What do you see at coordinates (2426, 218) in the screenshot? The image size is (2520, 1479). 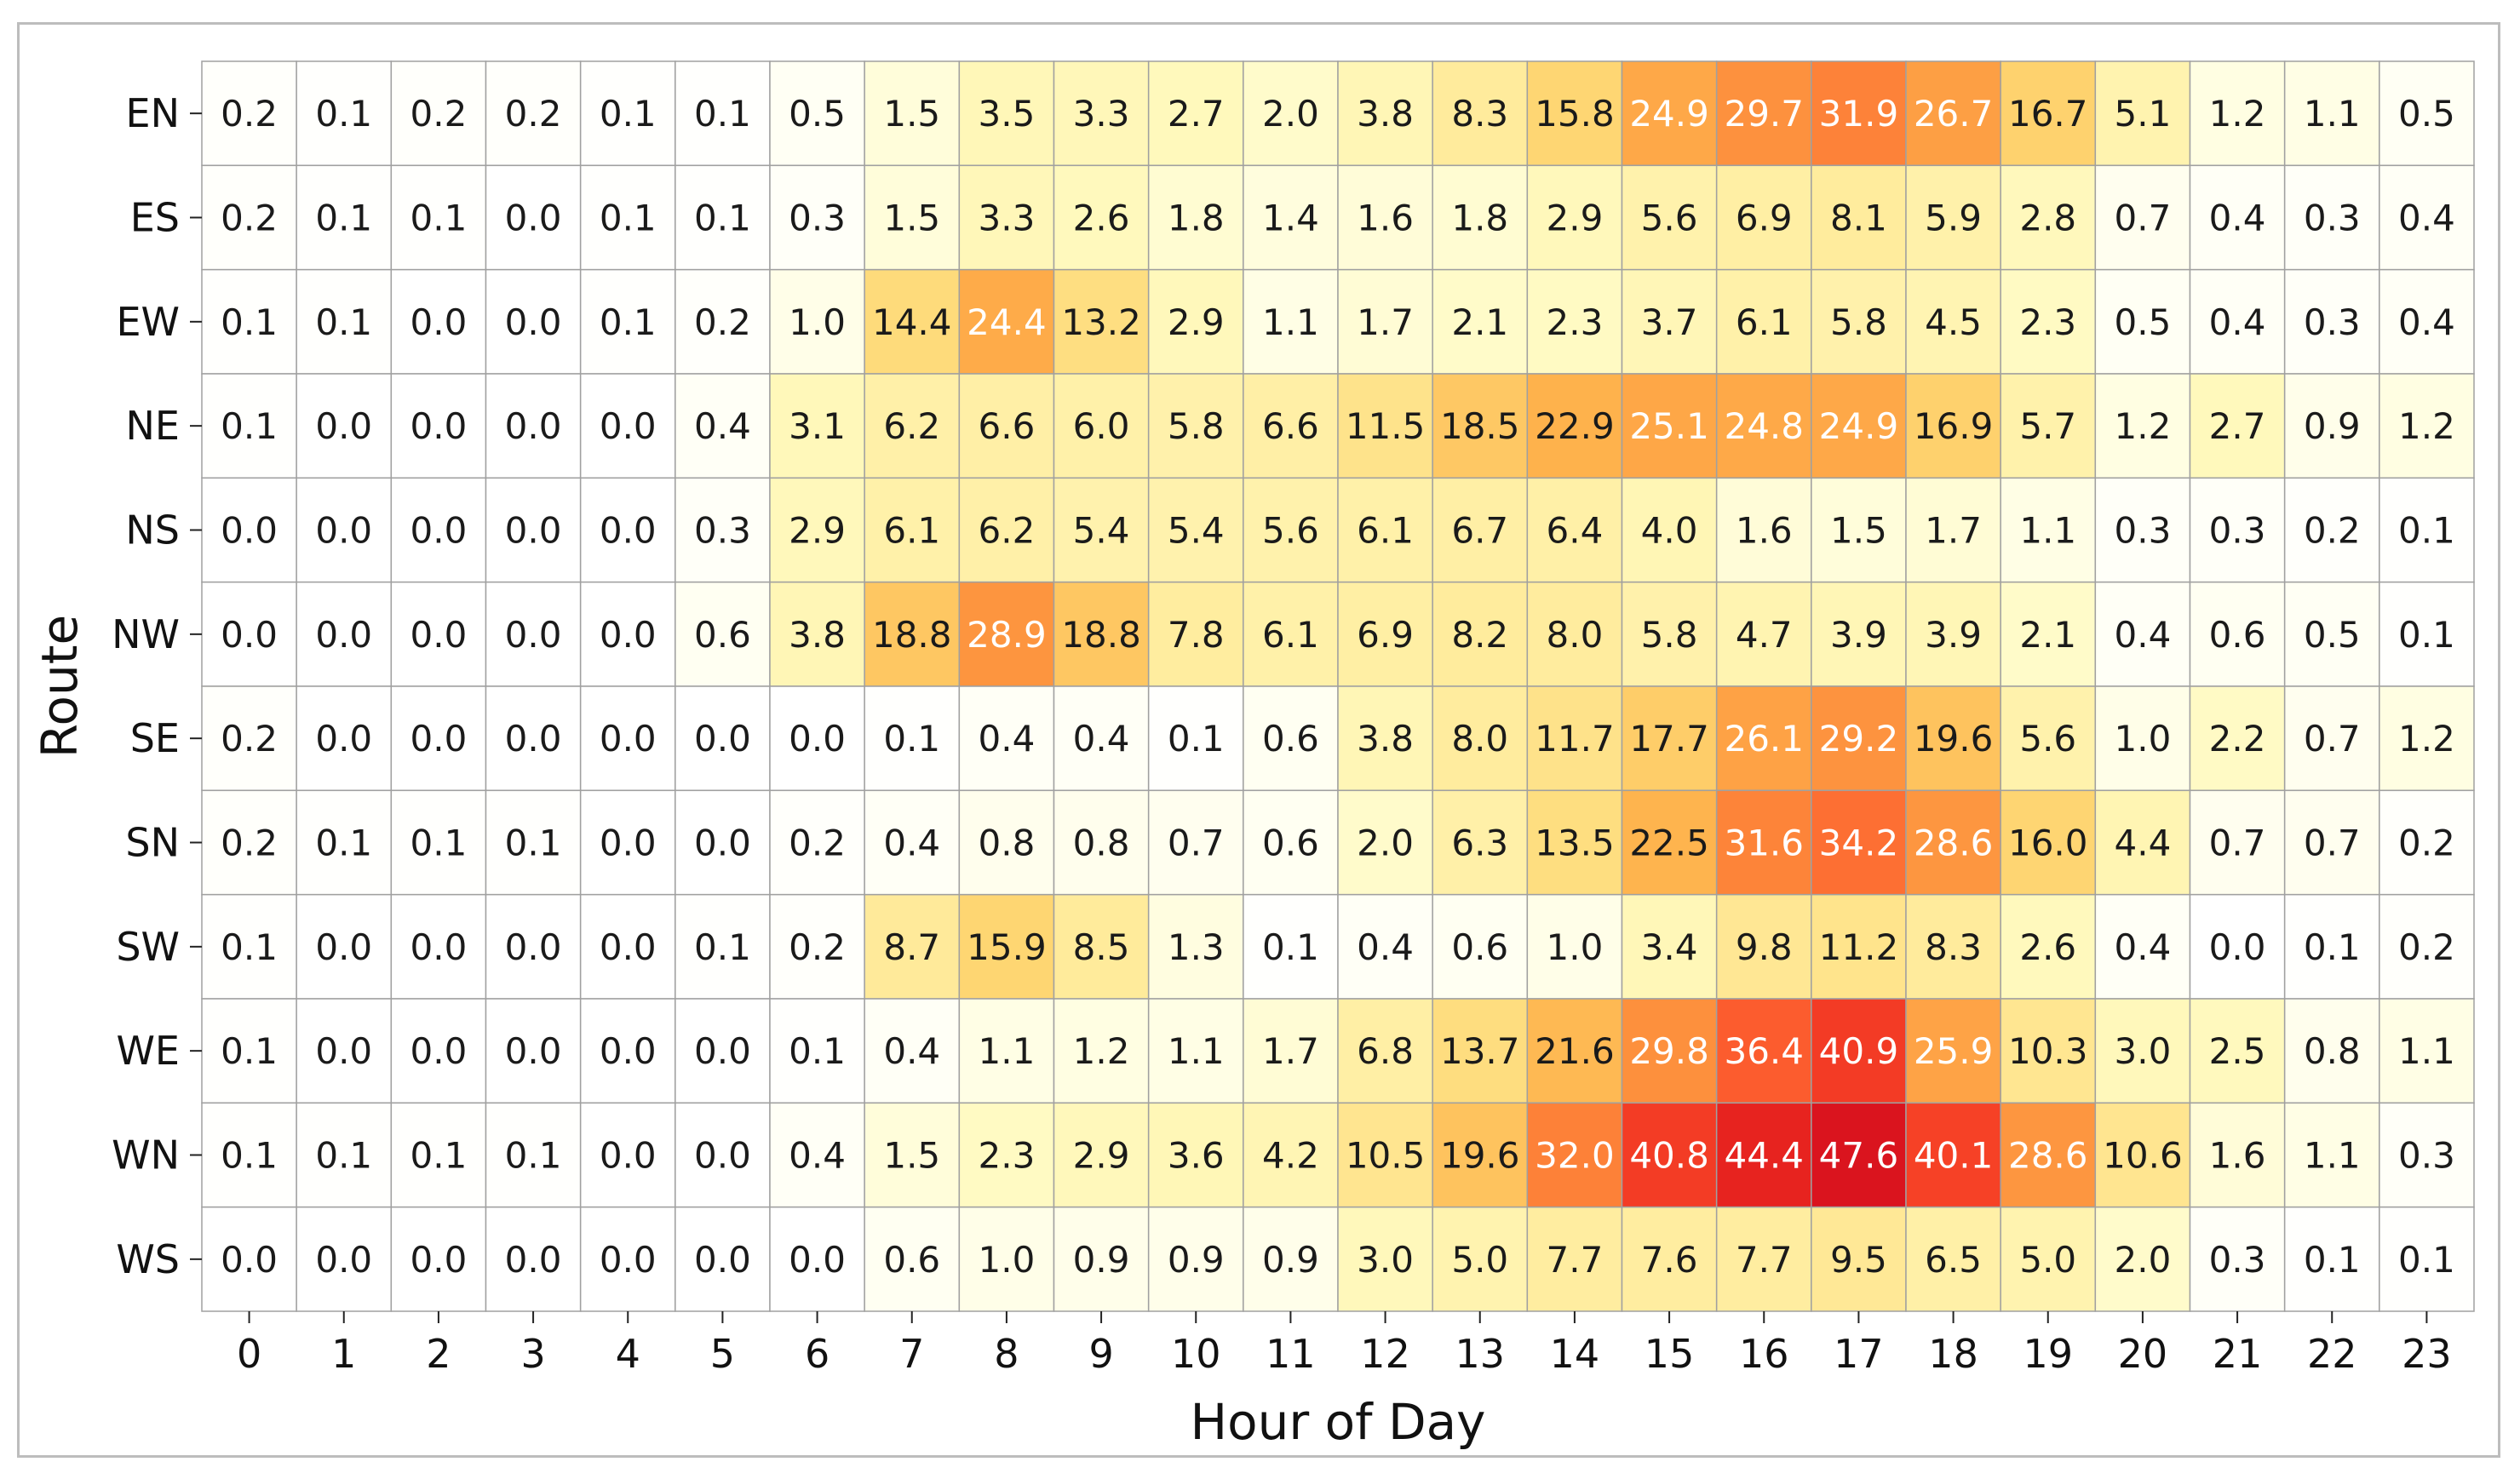 I see `cell-value-ES-23: 0.4` at bounding box center [2426, 218].